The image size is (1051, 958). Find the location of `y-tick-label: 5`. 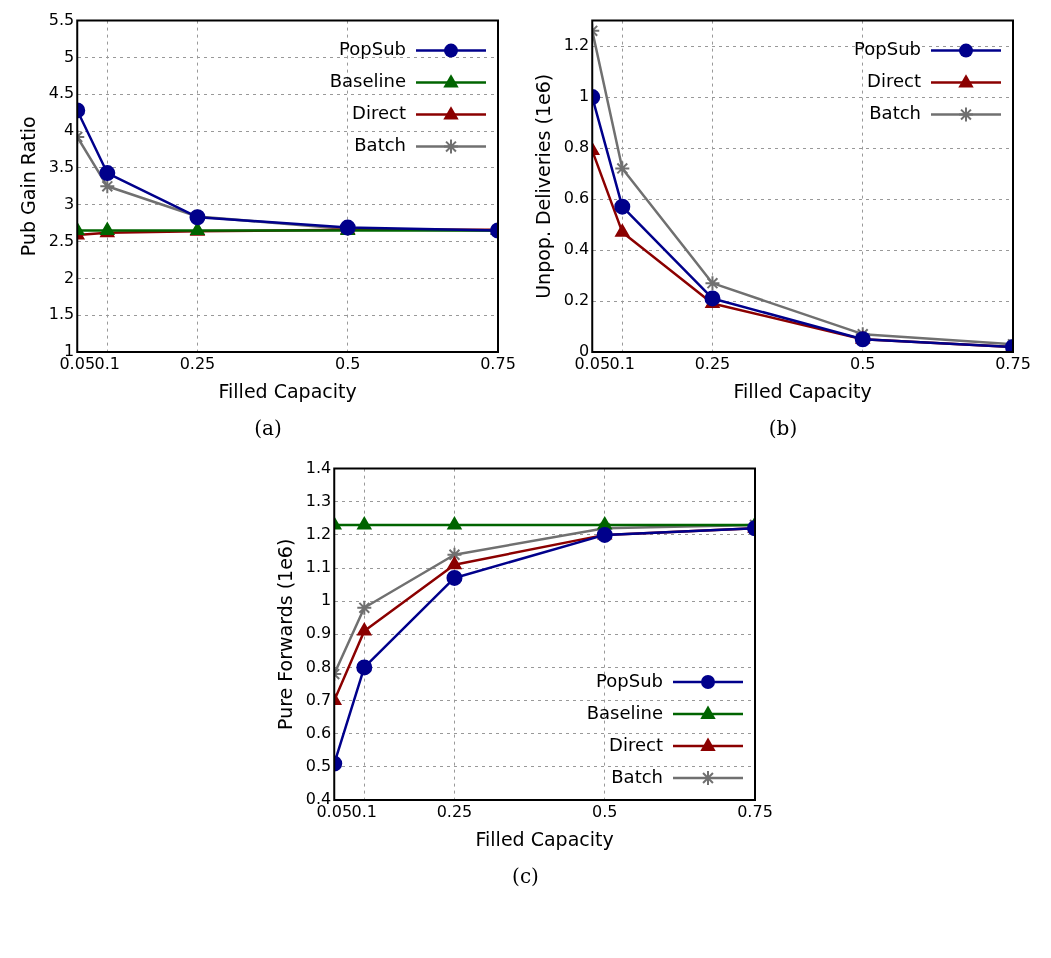

y-tick-label: 5 is located at coordinates (68, 56).